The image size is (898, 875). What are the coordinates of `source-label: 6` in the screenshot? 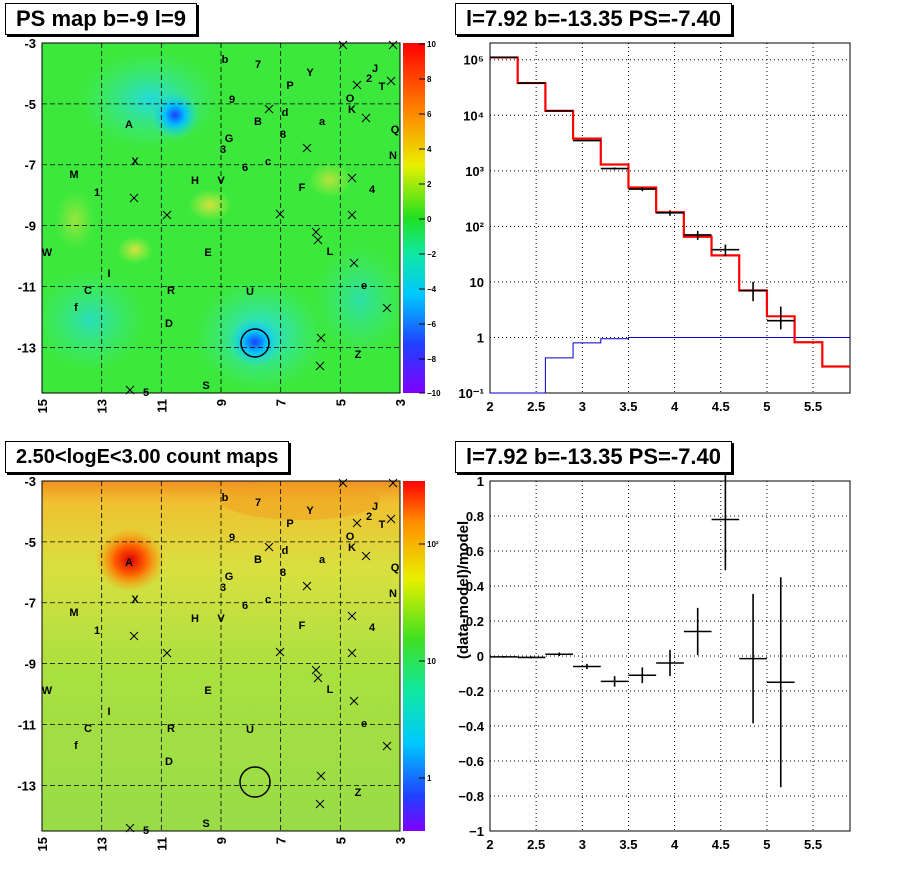 It's located at (245, 168).